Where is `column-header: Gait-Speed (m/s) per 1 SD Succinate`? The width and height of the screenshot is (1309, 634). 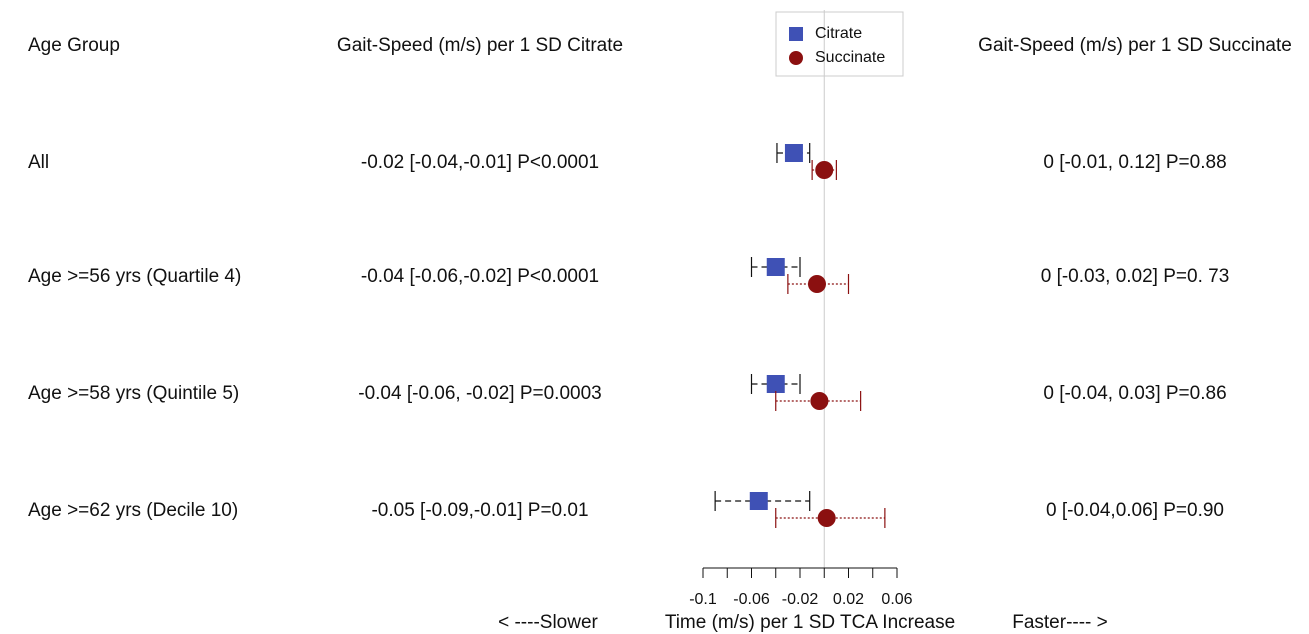
column-header: Gait-Speed (m/s) per 1 SD Succinate is located at coordinates (1135, 45).